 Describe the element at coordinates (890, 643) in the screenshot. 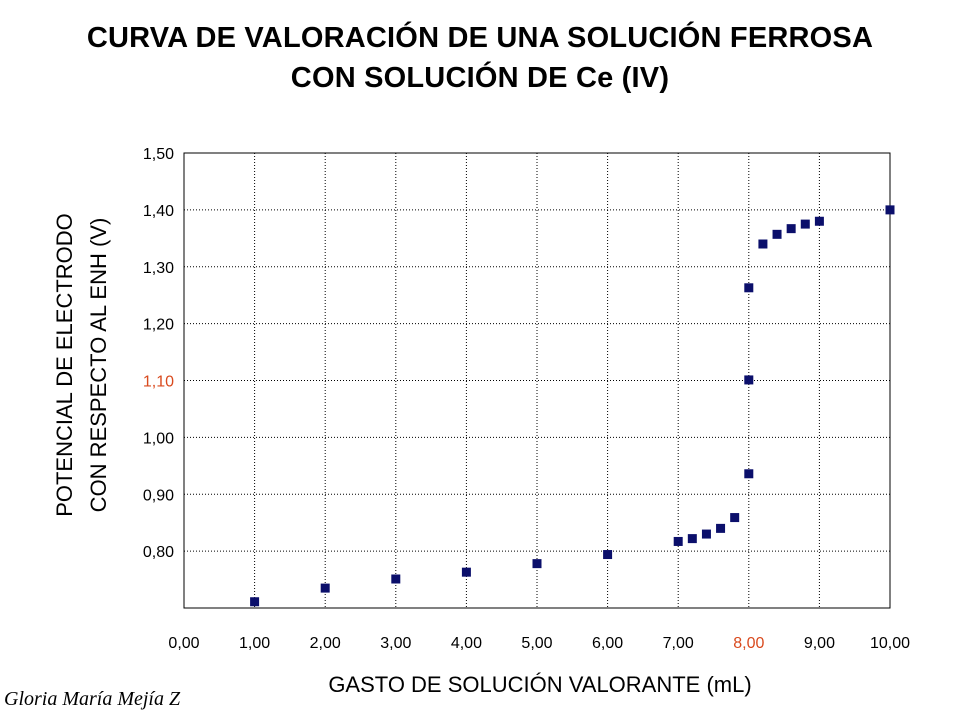

I see `x-tick-label: 10,00` at that location.